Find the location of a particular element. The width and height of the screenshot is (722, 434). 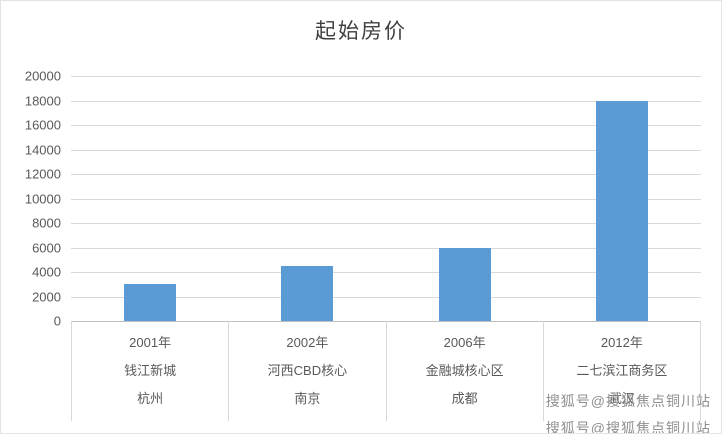

y-tick-label: 18000 is located at coordinates (42, 100).